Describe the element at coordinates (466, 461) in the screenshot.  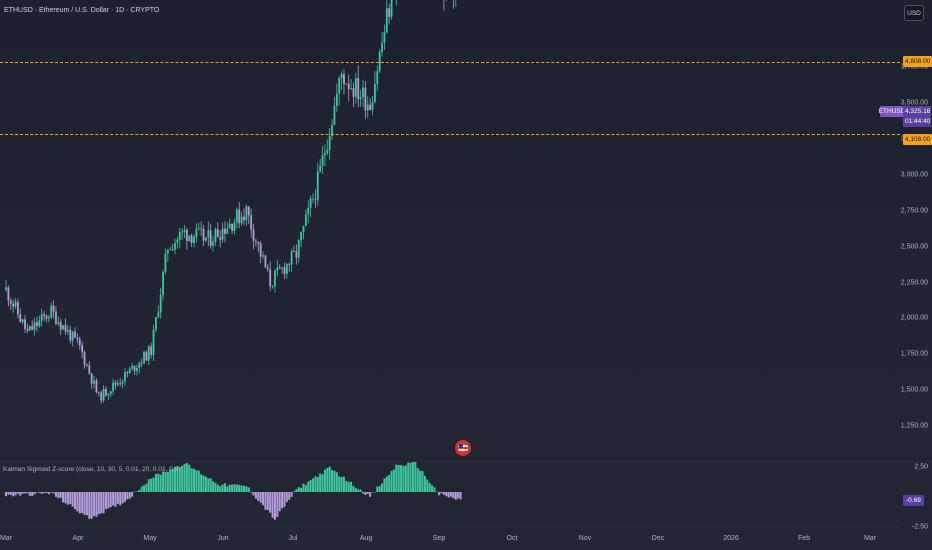
I see `pane-divider` at that location.